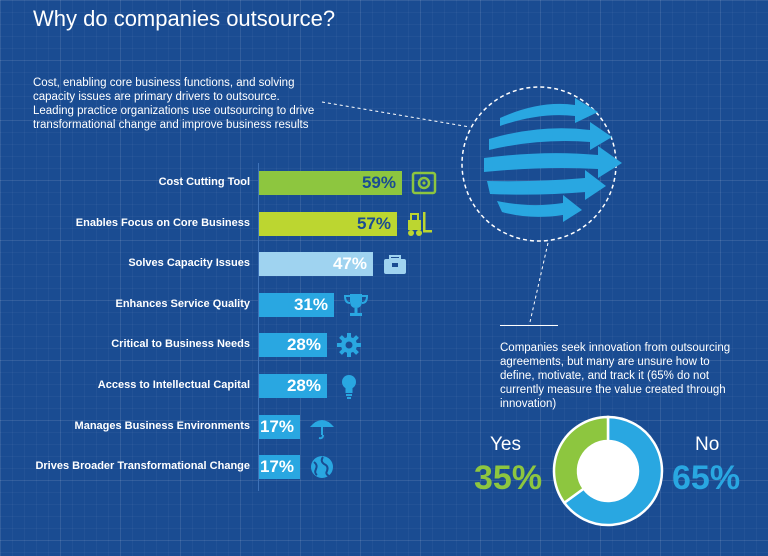 Image resolution: width=768 pixels, height=556 pixels. Describe the element at coordinates (162, 222) in the screenshot. I see `bar-category-label: Enables Focus on Core Business` at that location.